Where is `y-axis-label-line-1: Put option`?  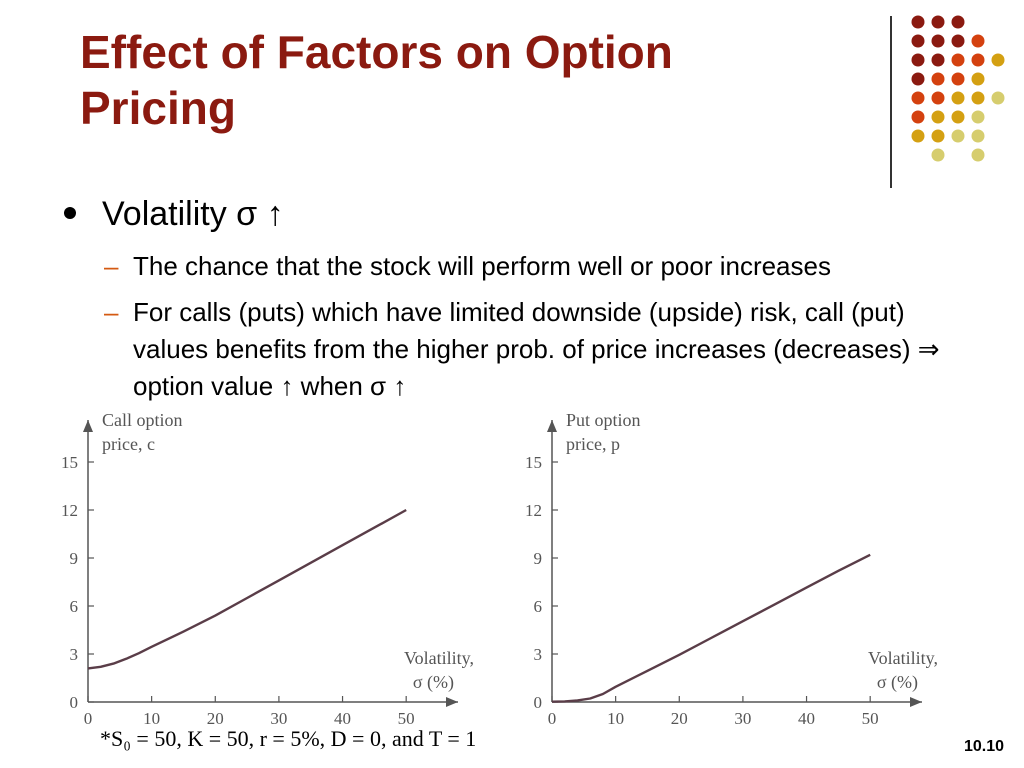 y-axis-label-line-1: Put option is located at coordinates (603, 420).